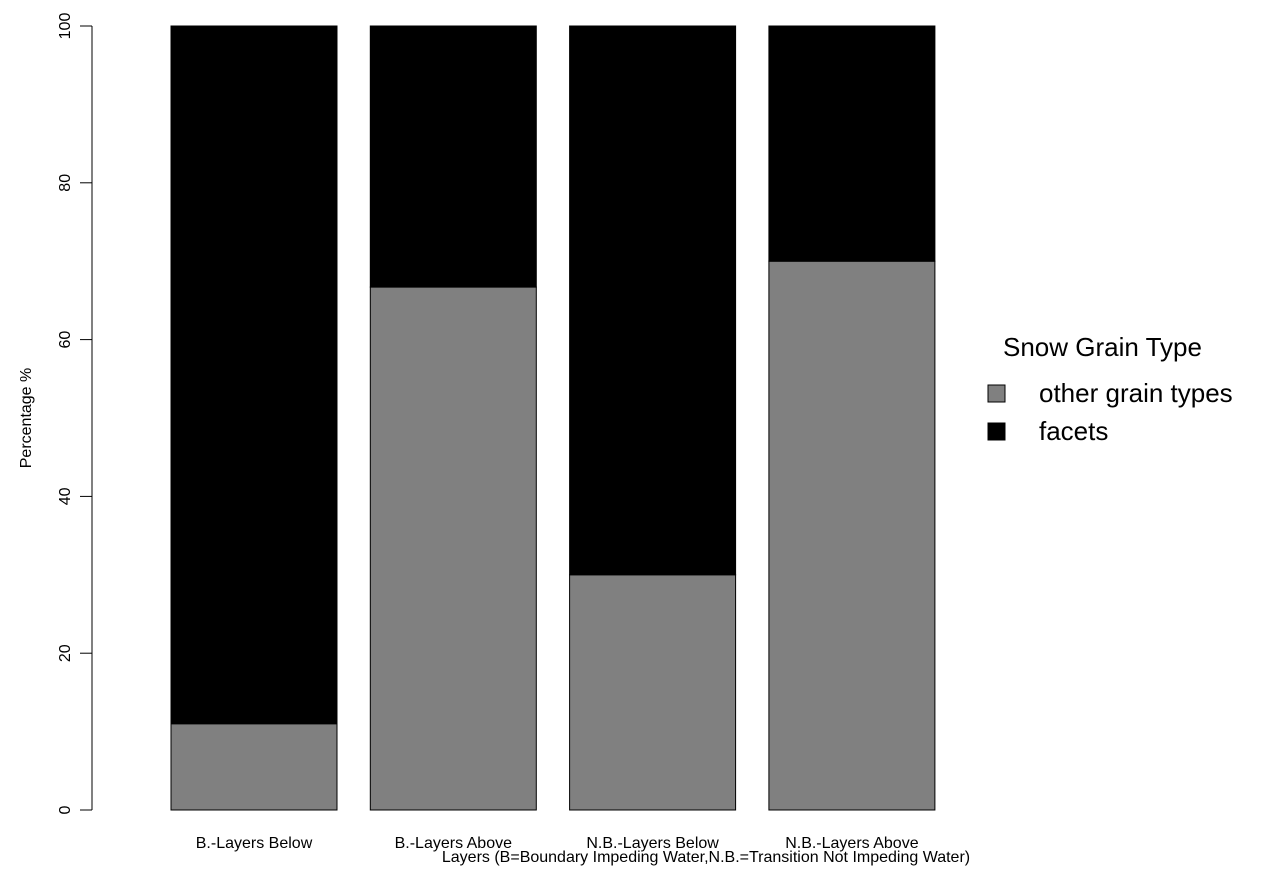 This screenshot has width=1277, height=895. What do you see at coordinates (454, 843) in the screenshot?
I see `x-tick-label-2: B.-Layers Above` at bounding box center [454, 843].